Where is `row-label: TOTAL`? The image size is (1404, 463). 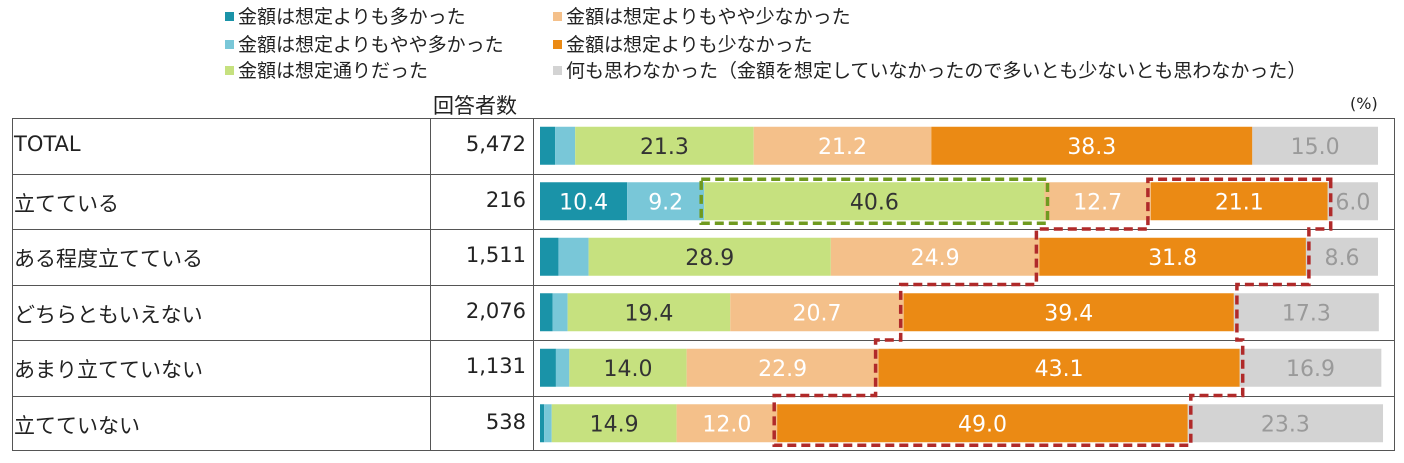 row-label: TOTAL is located at coordinates (47, 144).